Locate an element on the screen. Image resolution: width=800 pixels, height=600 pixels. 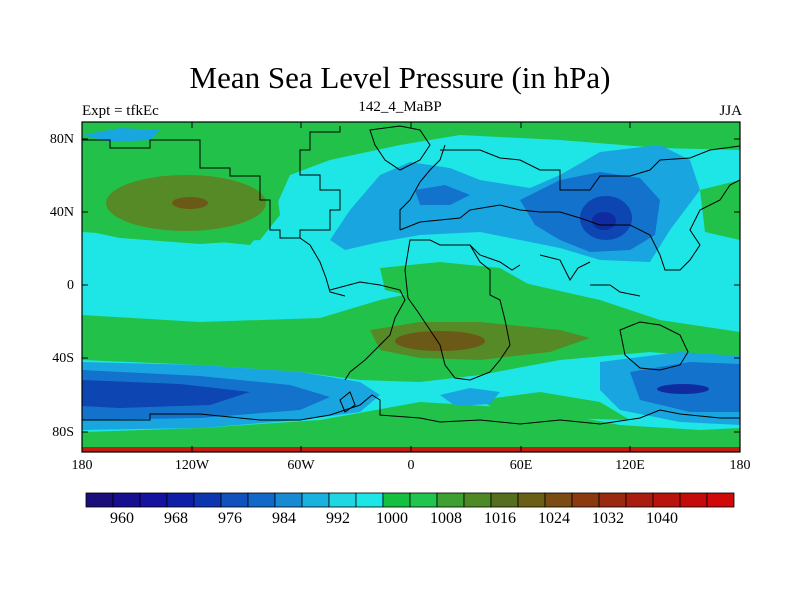
coastline-eurasia is located at coordinates (569, 225).